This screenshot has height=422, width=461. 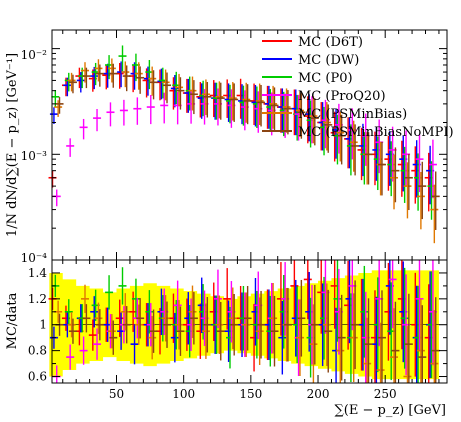 I want to click on main-y-axis-title: 1/N dN/d∑(E − p_z) [GeV⁻¹], so click(x=12, y=145).